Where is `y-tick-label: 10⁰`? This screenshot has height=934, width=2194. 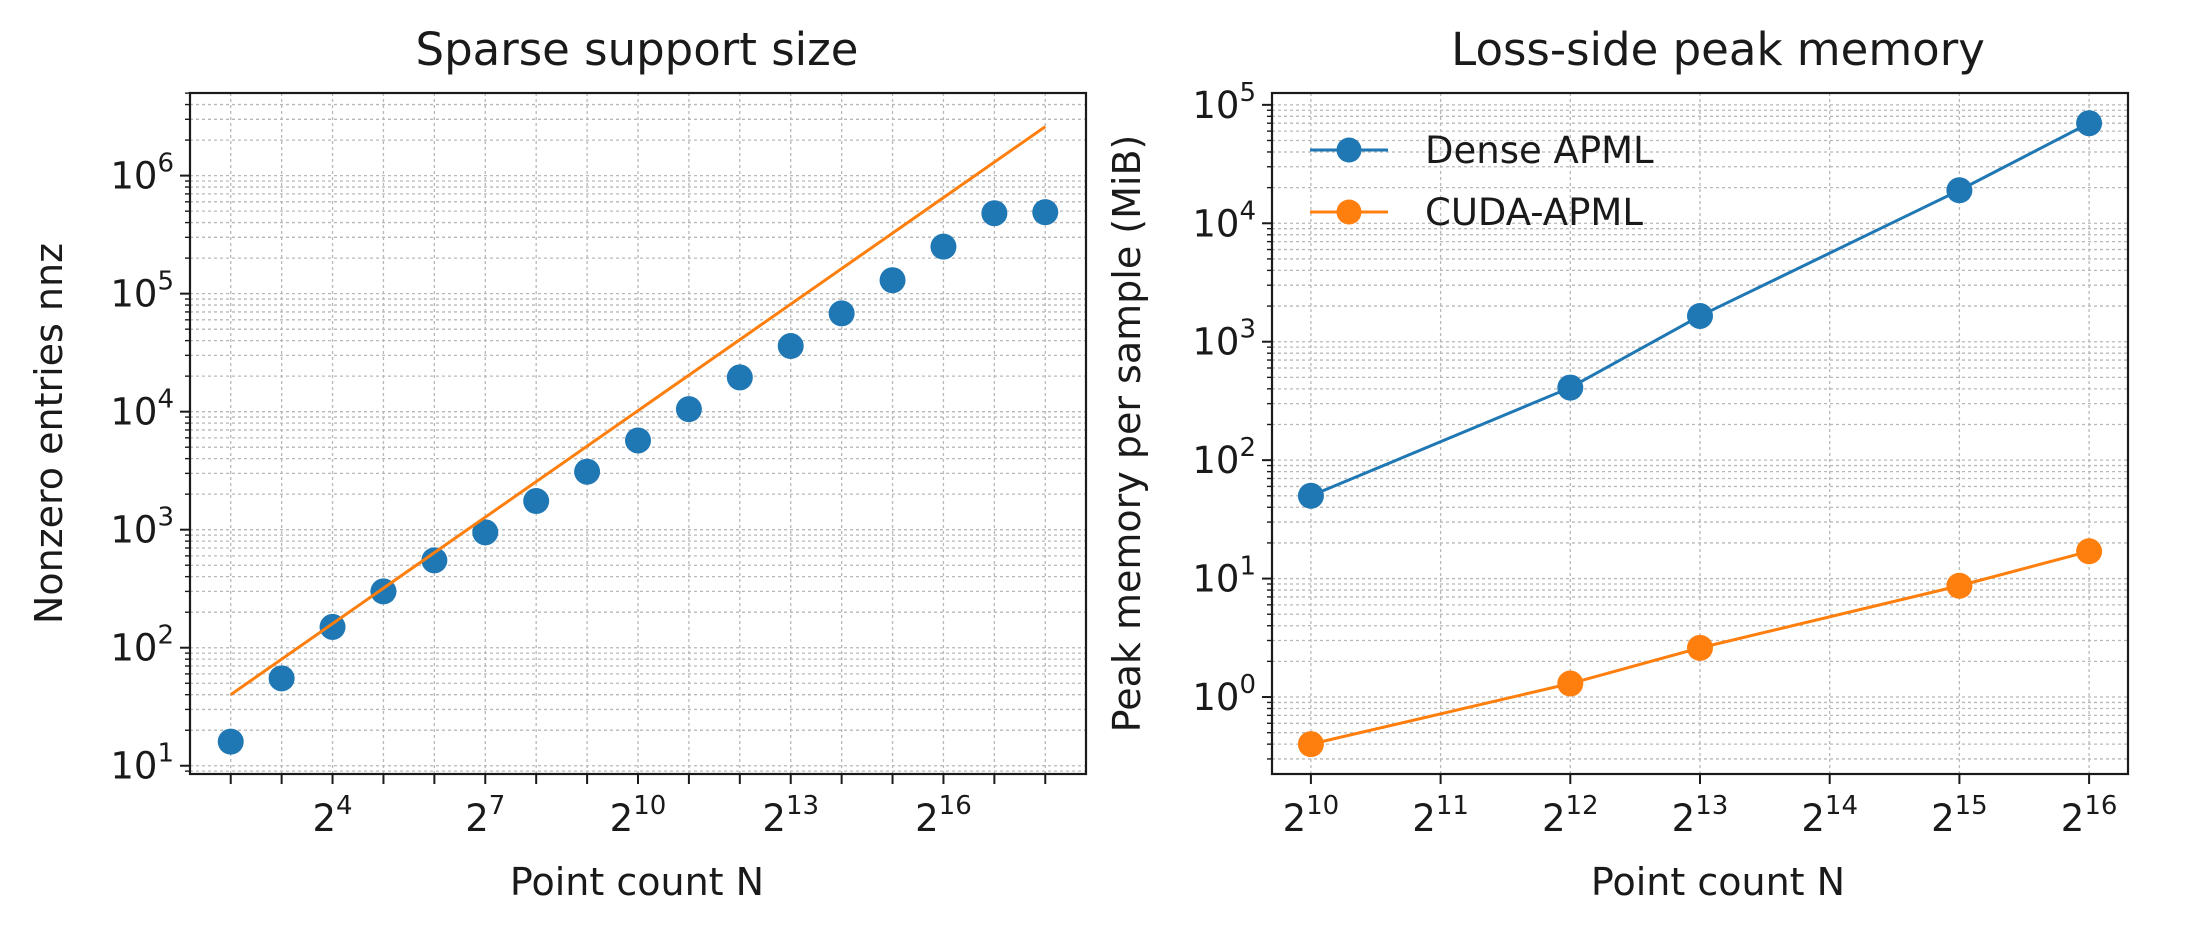 y-tick-label: 10⁰ is located at coordinates (1224, 694).